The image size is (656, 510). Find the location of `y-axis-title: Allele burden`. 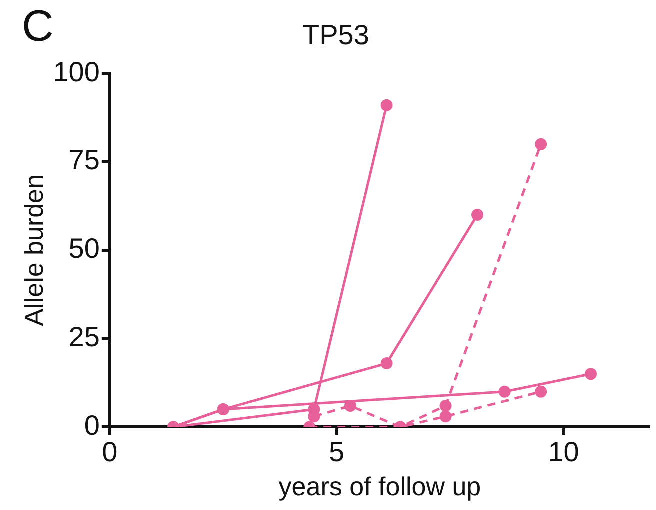

y-axis-title: Allele burden is located at coordinates (33, 250).